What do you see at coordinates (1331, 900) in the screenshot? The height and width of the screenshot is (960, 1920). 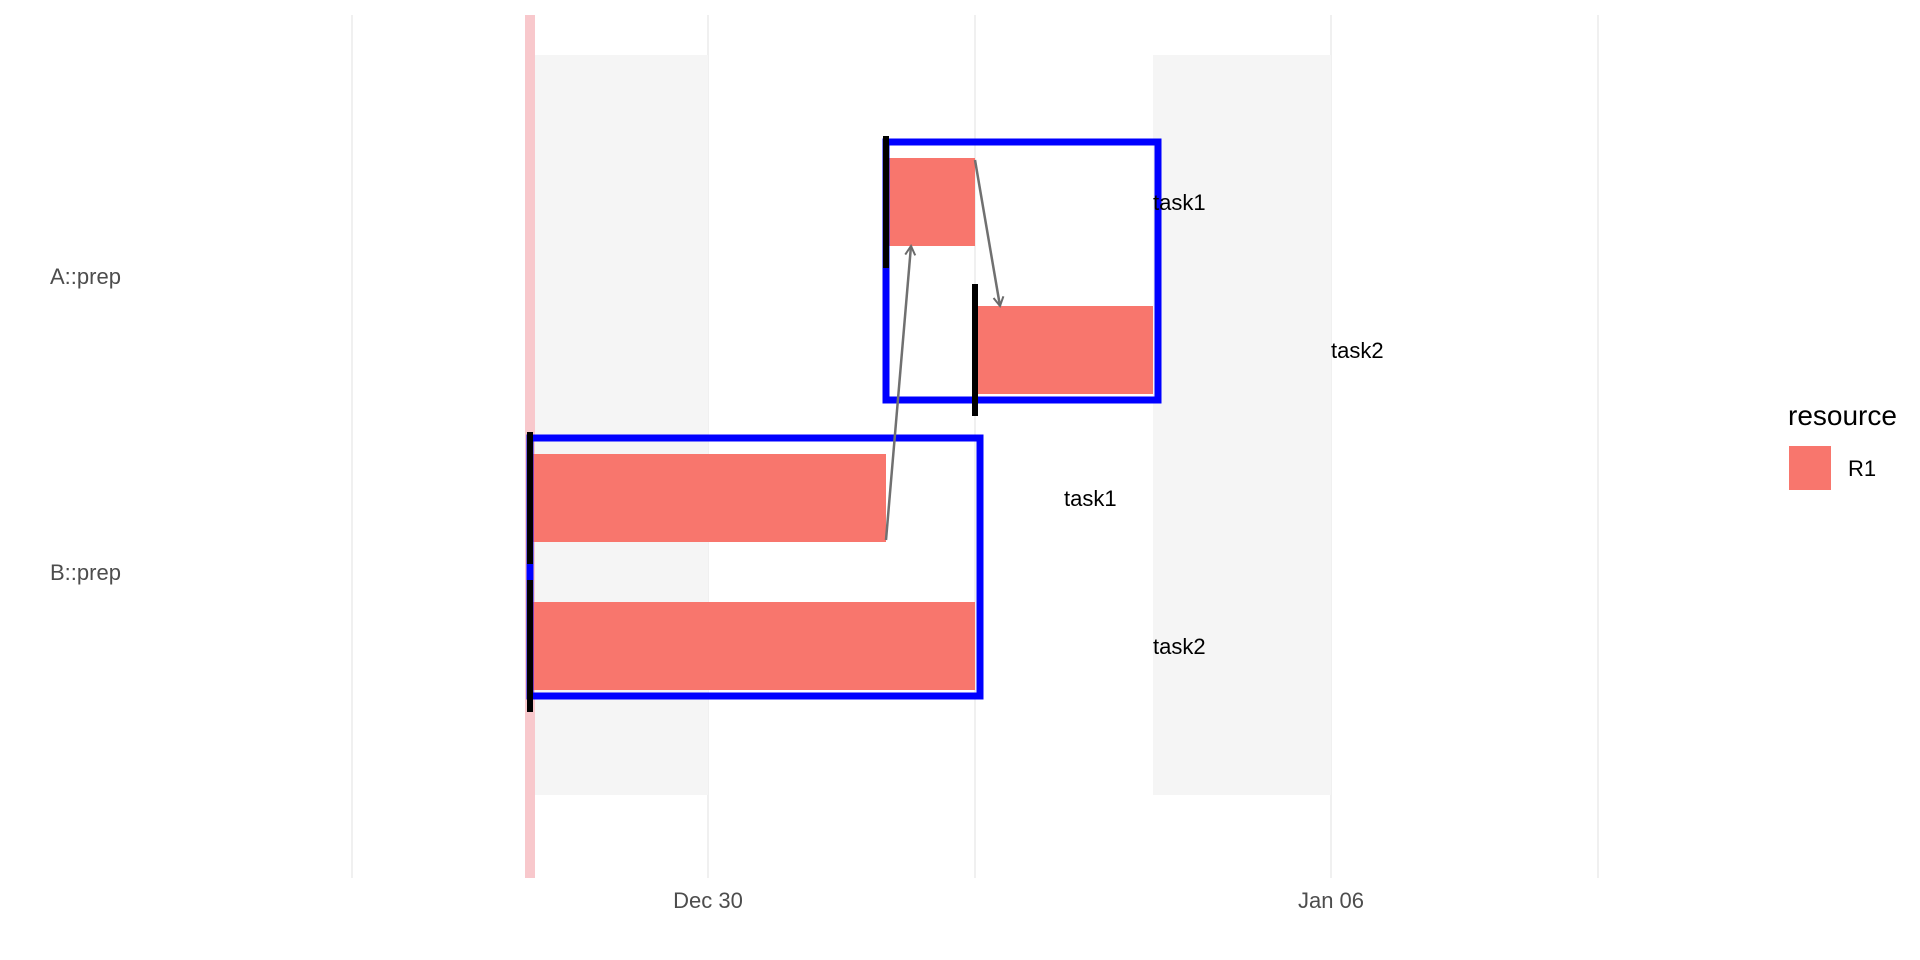 I see `x-tick-label: Jan 06` at bounding box center [1331, 900].